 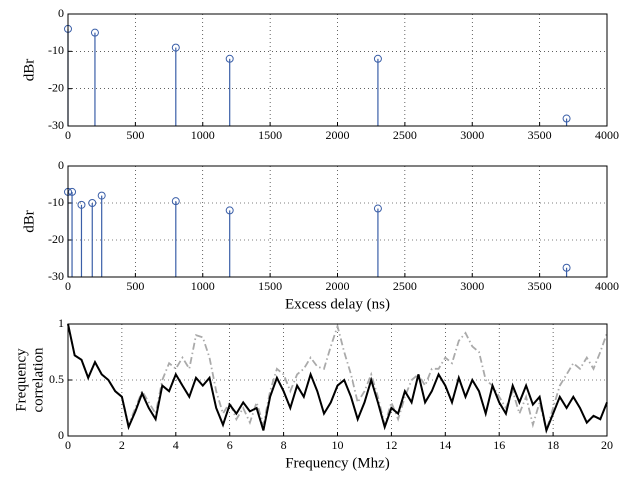 I want to click on x-axis-label: Excess delay (ns), so click(x=337, y=304).